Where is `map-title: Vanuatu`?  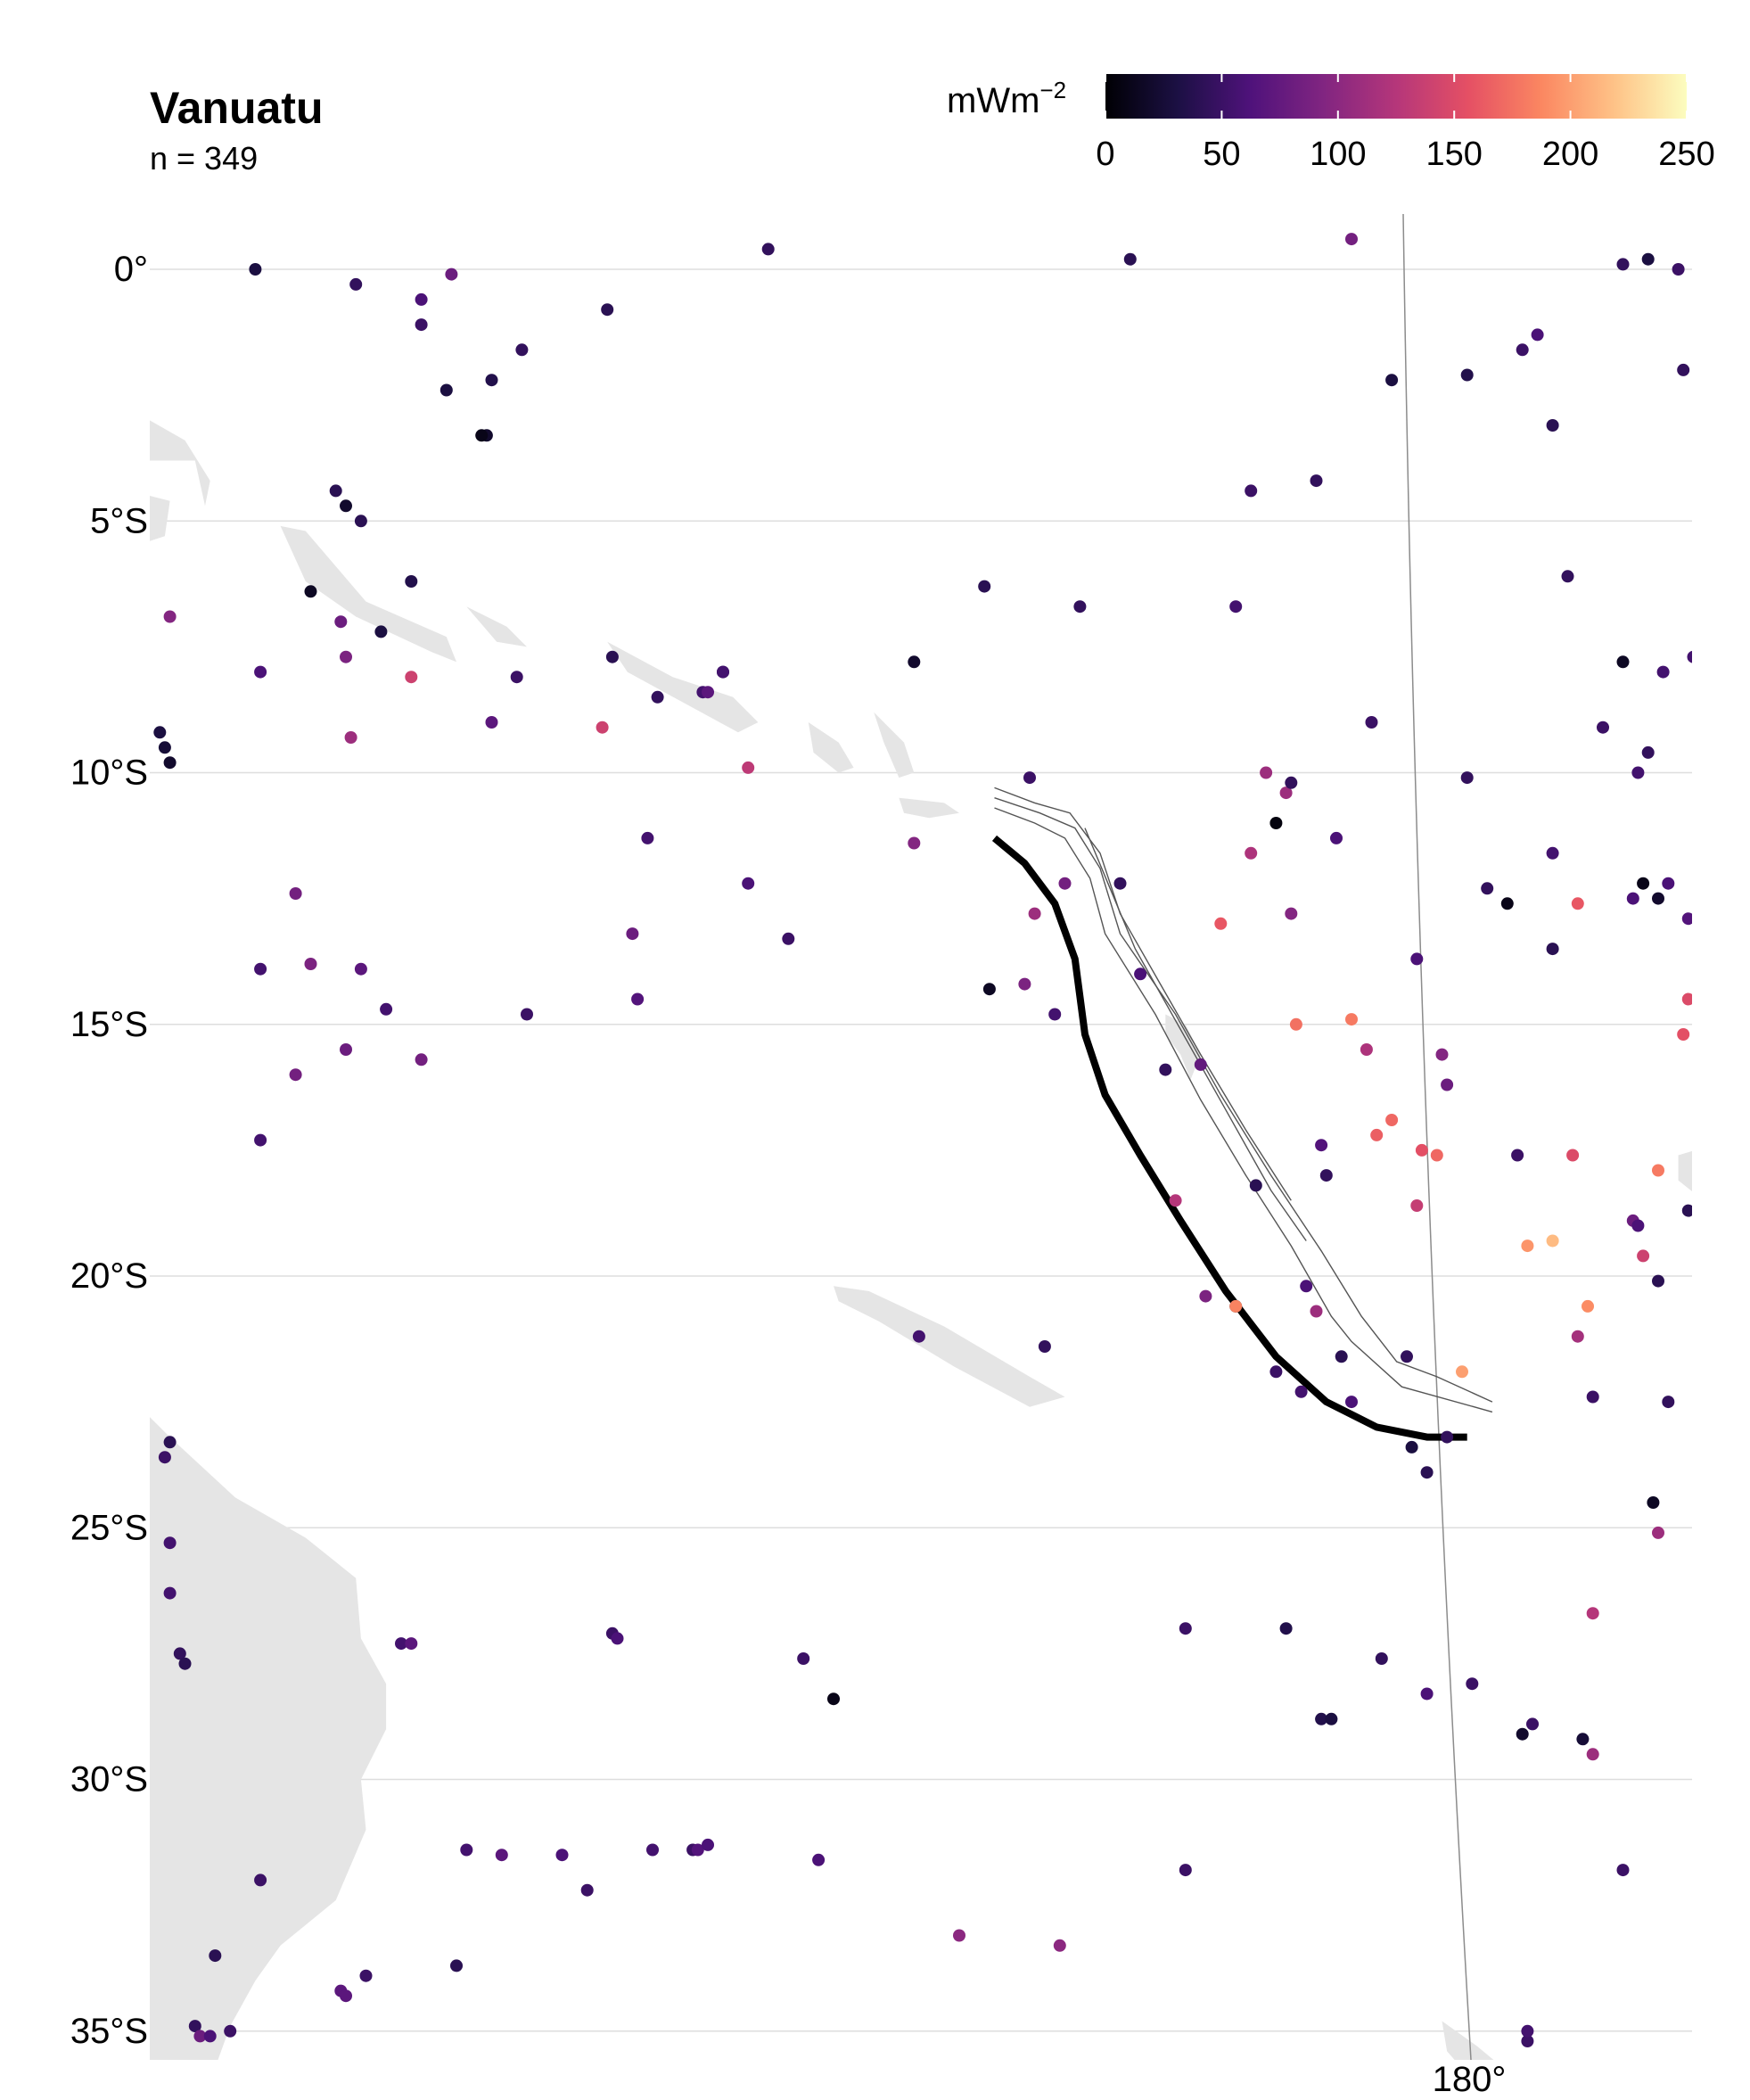 map-title: Vanuatu is located at coordinates (237, 108).